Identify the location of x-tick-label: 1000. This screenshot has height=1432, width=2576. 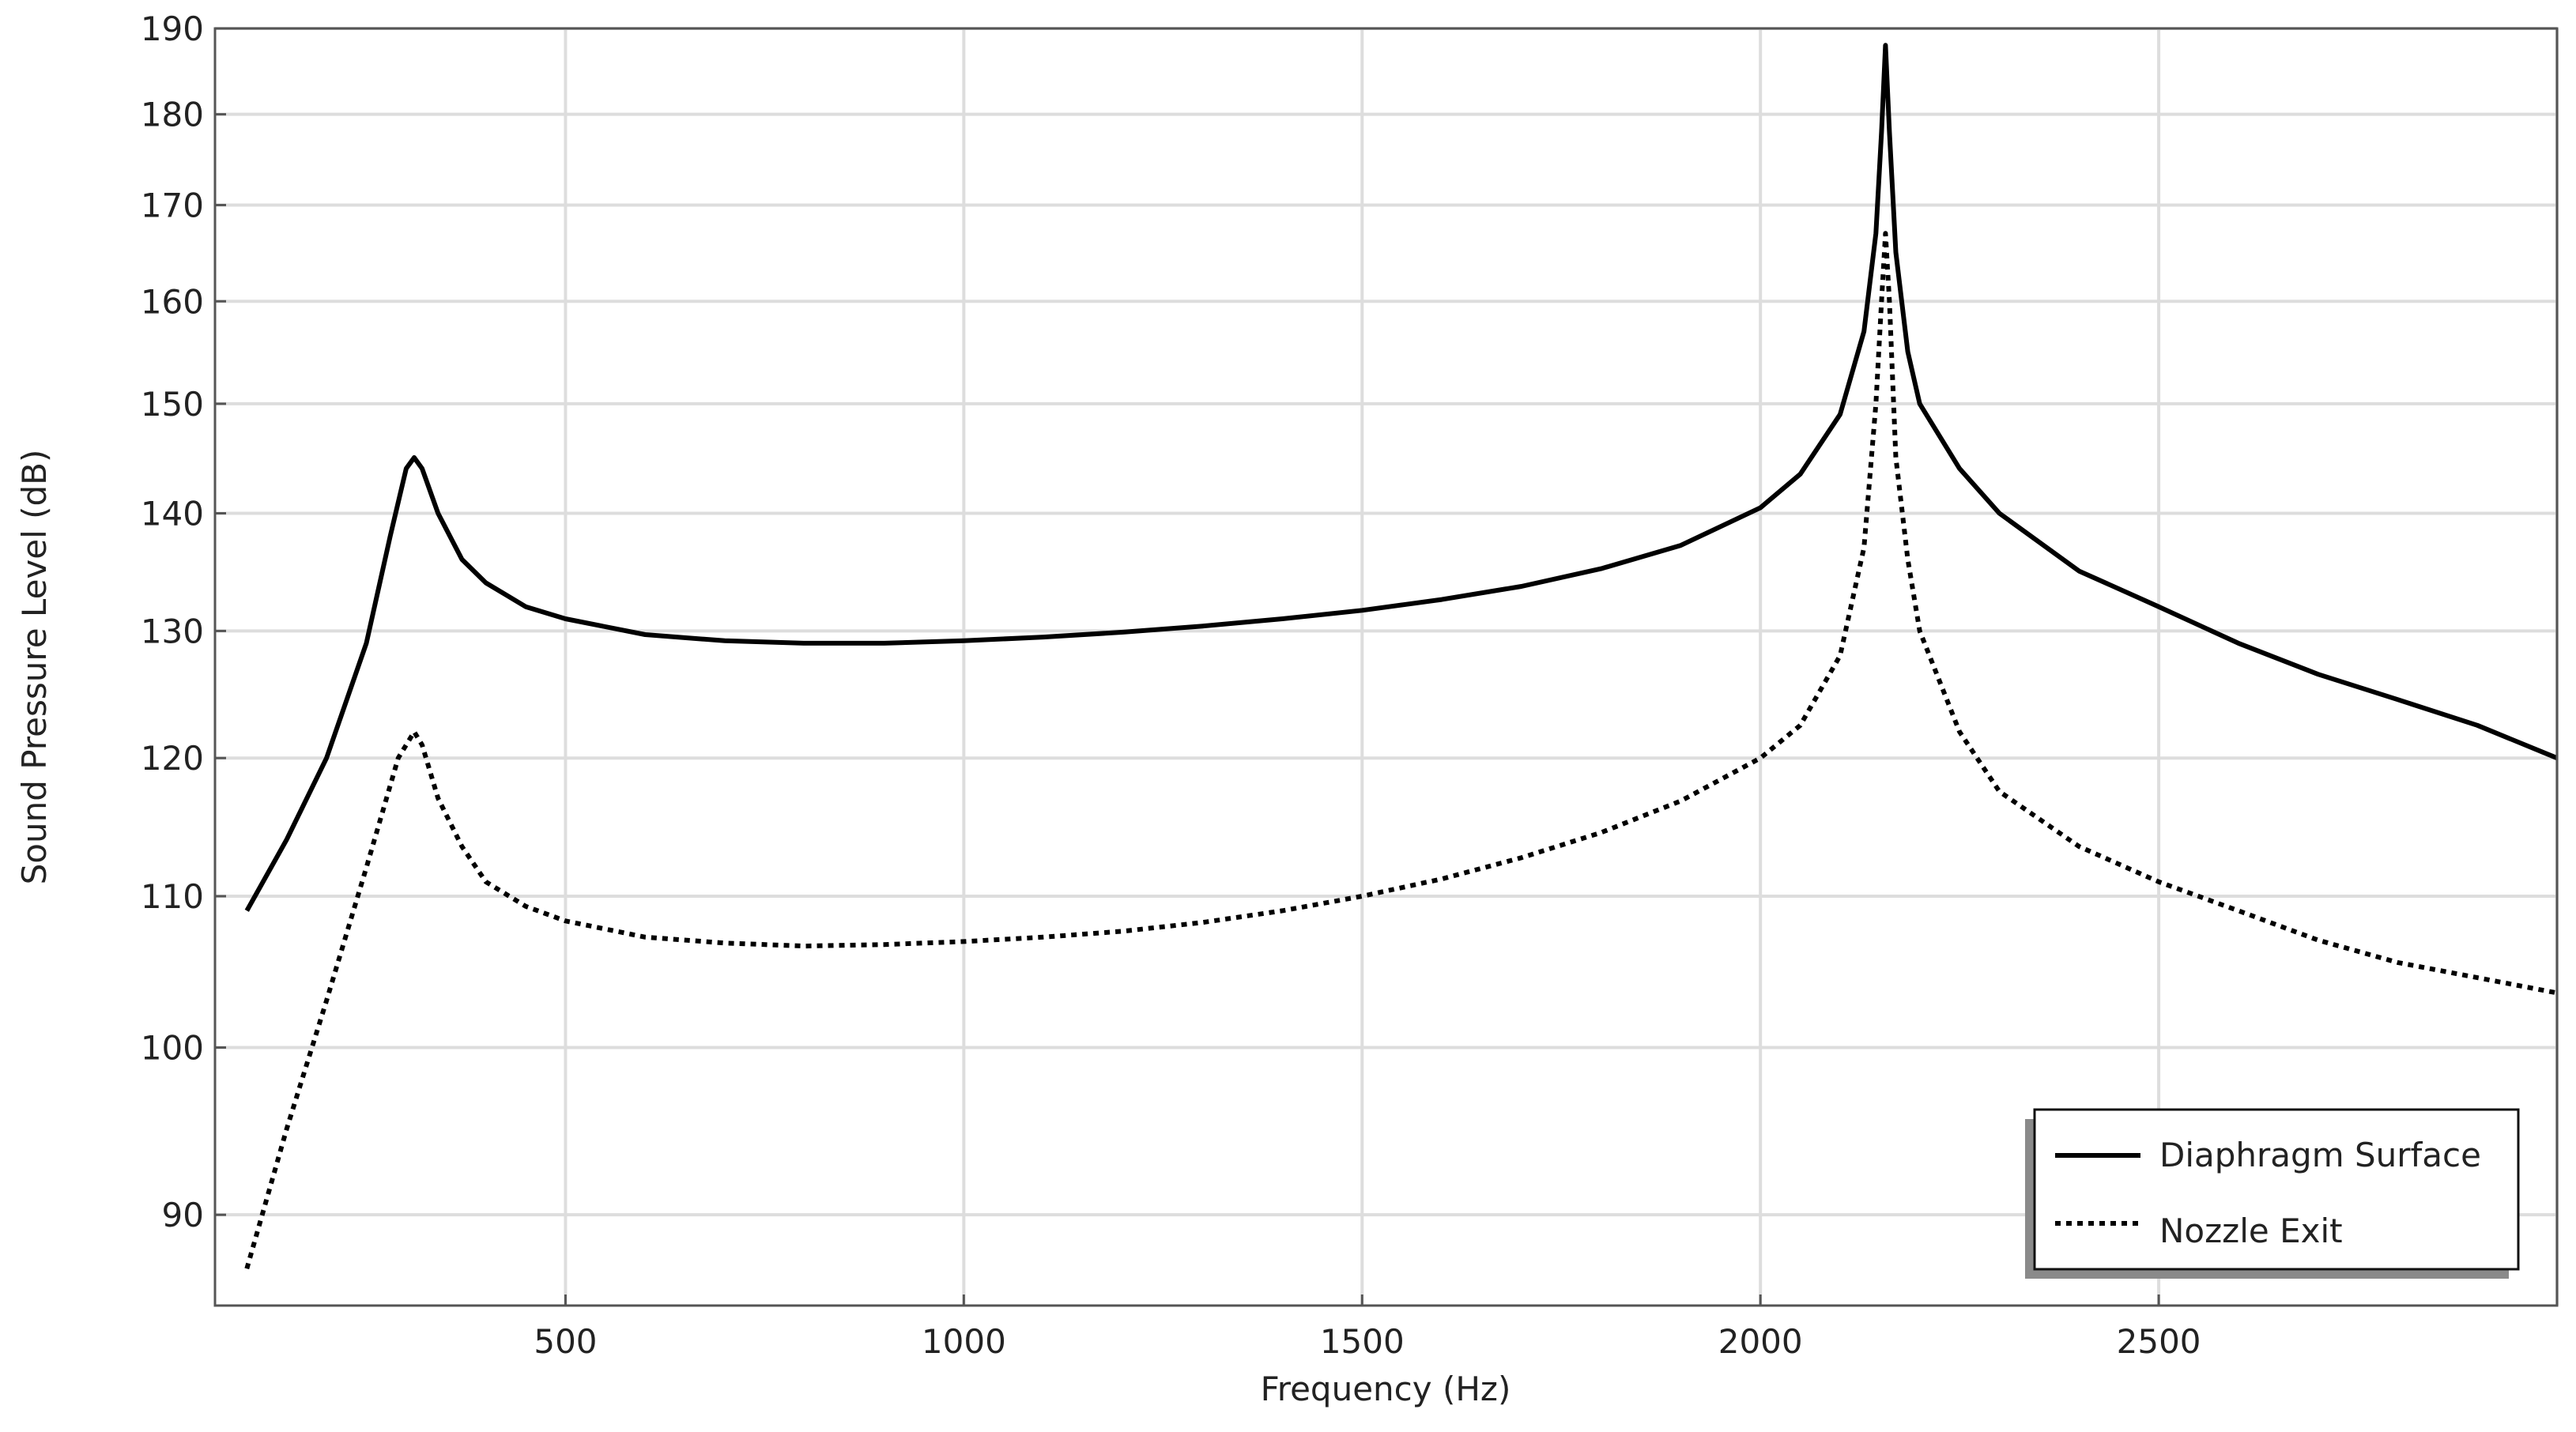
(964, 1341).